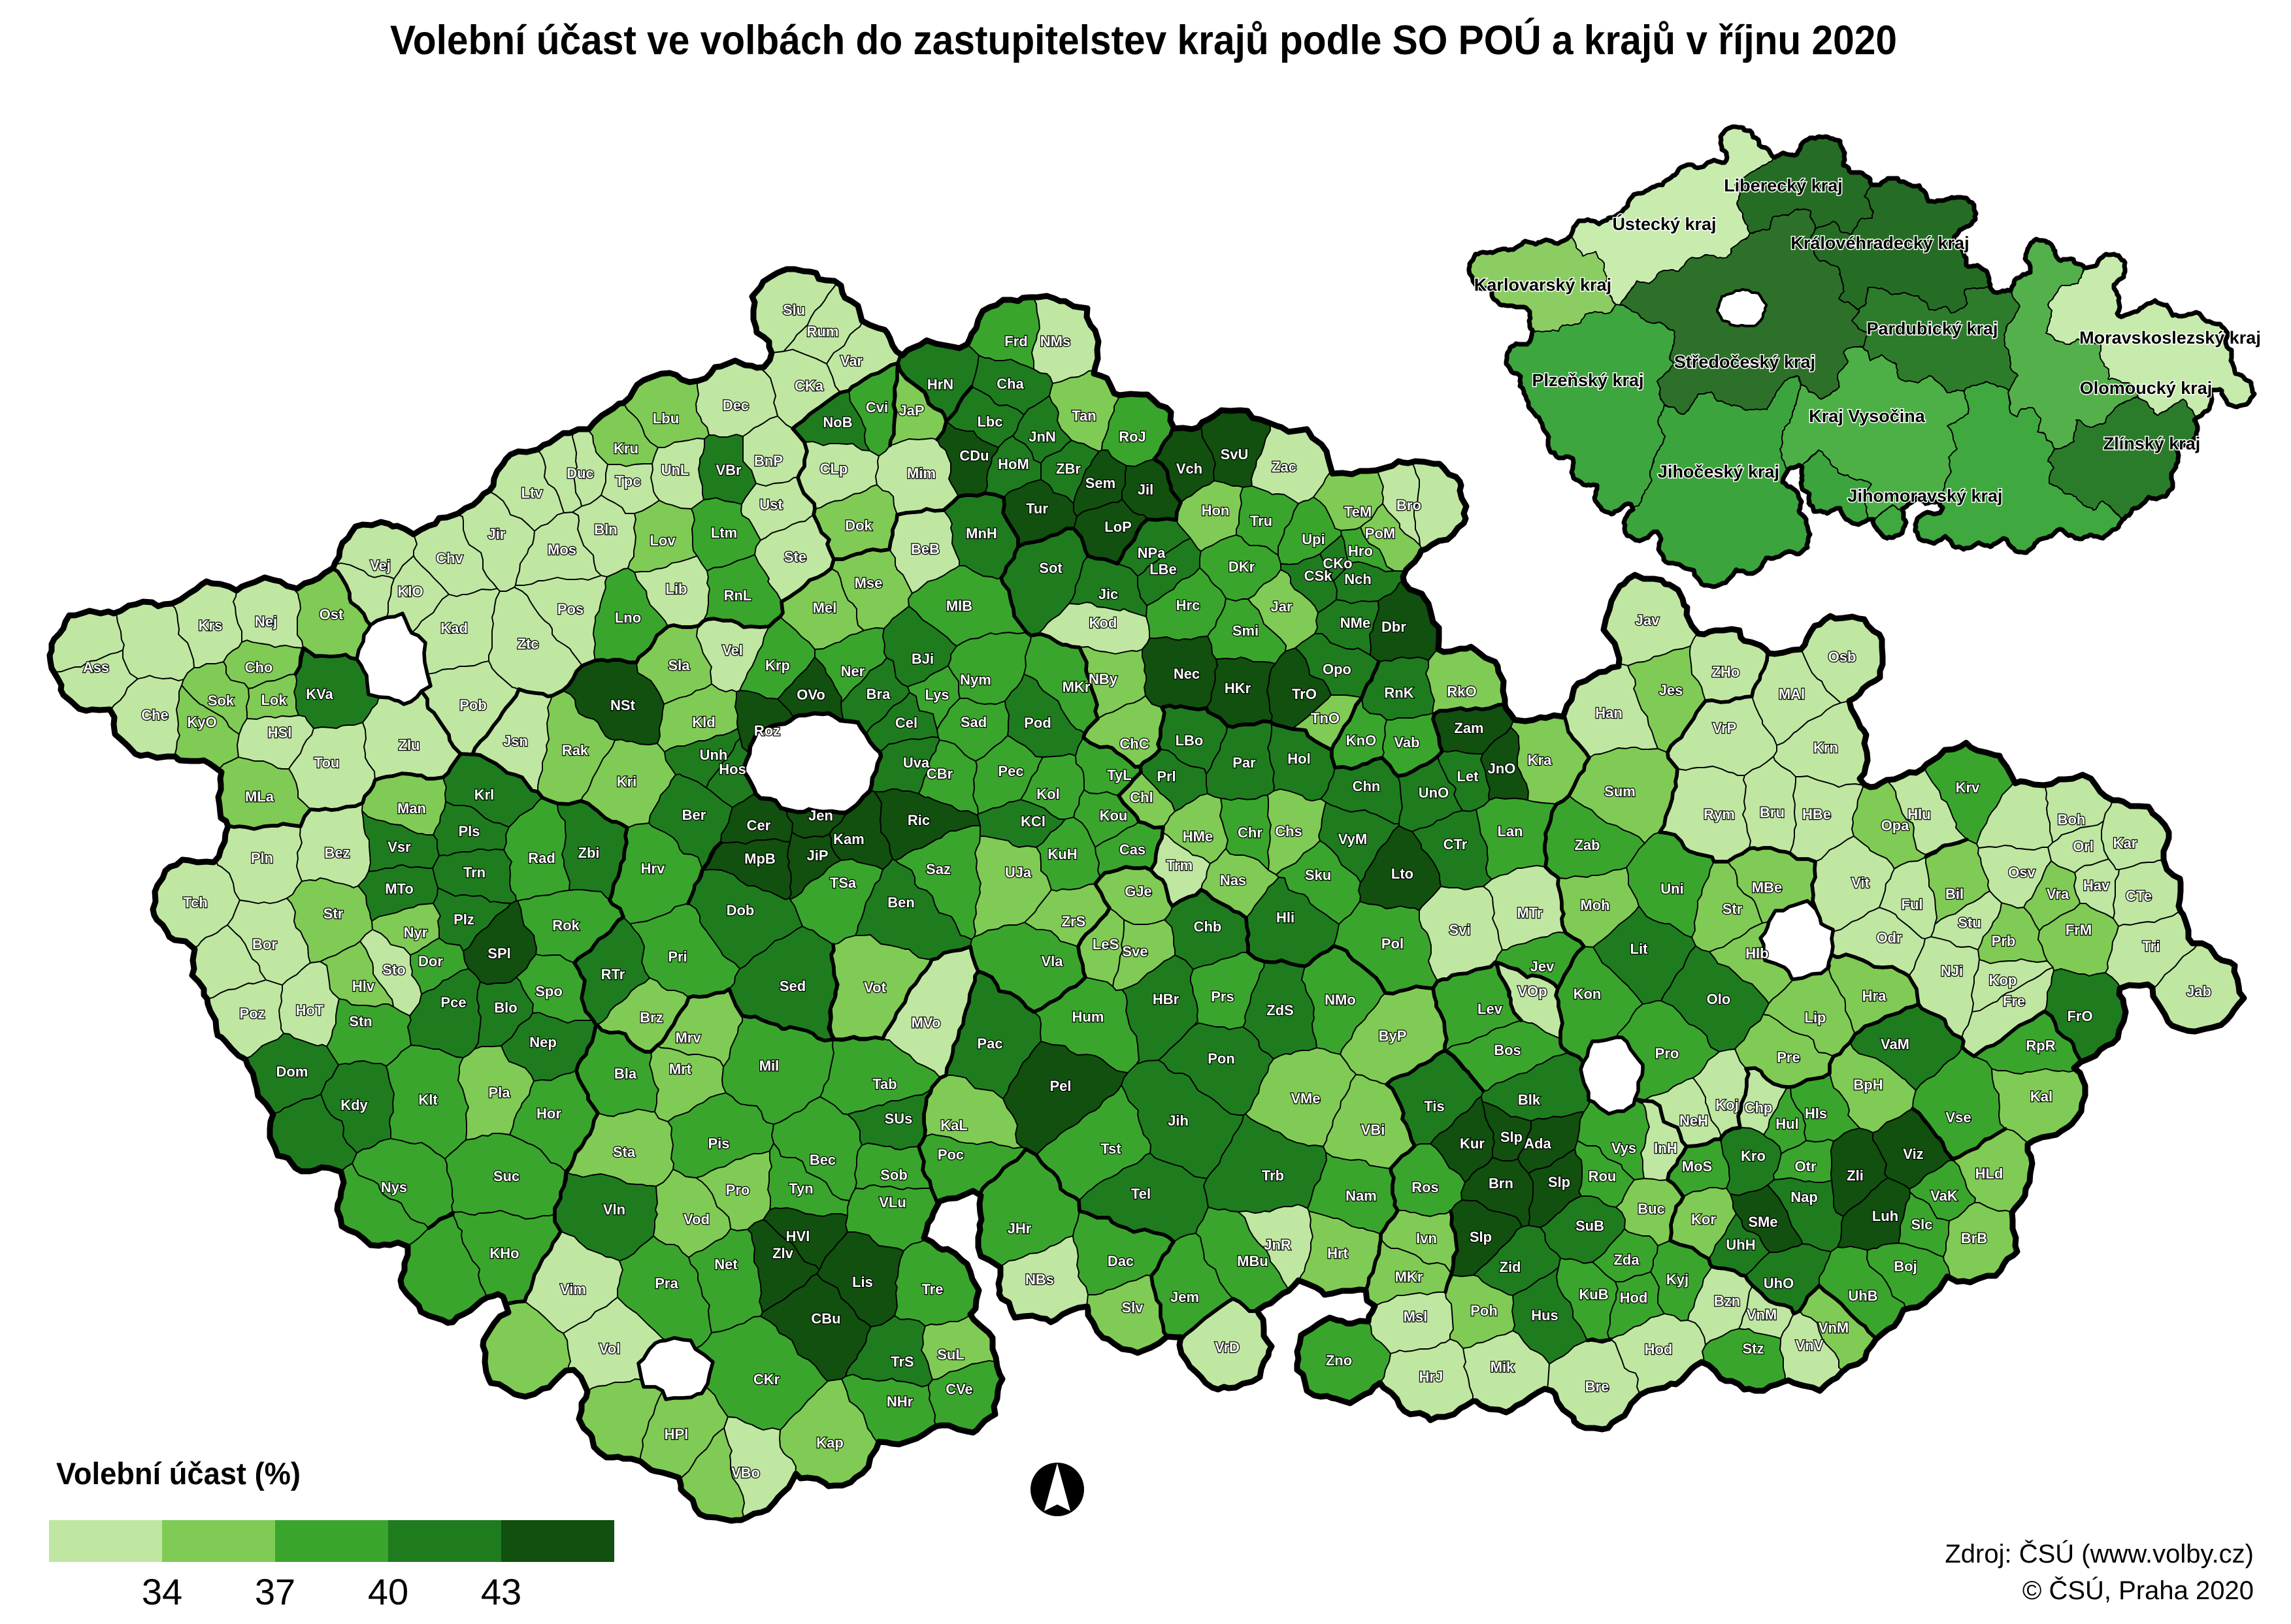  What do you see at coordinates (1609, 713) in the screenshot?
I see `svg-text: Han` at bounding box center [1609, 713].